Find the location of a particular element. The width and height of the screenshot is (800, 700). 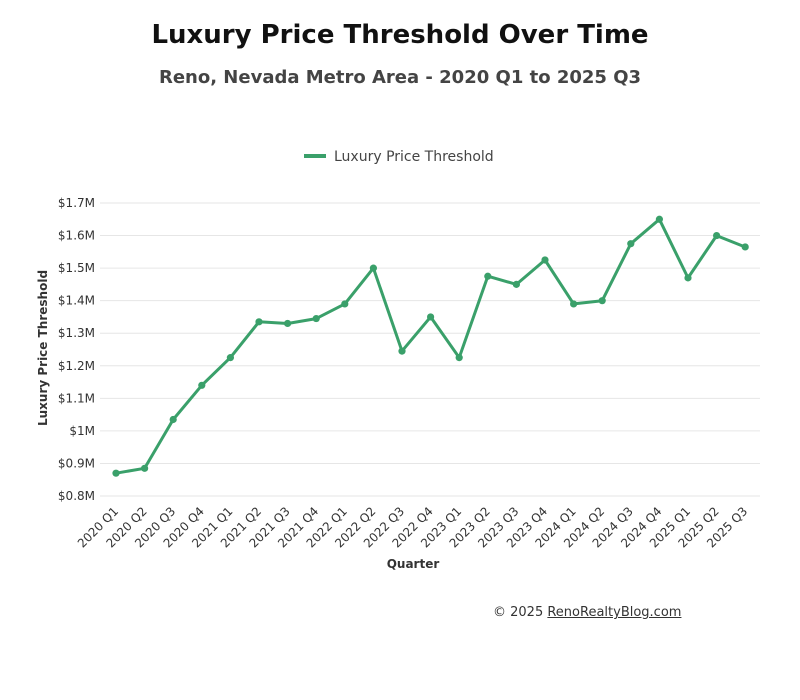

x-axis-label: Quarter is located at coordinates (413, 564).